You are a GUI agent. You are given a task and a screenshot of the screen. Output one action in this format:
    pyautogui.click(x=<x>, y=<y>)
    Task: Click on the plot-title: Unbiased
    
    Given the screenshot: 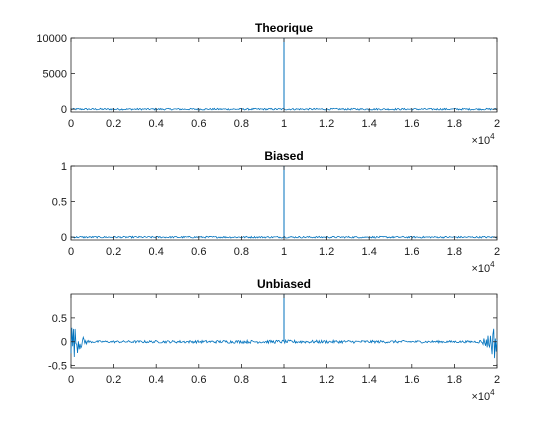 What is the action you would take?
    pyautogui.click(x=284, y=284)
    